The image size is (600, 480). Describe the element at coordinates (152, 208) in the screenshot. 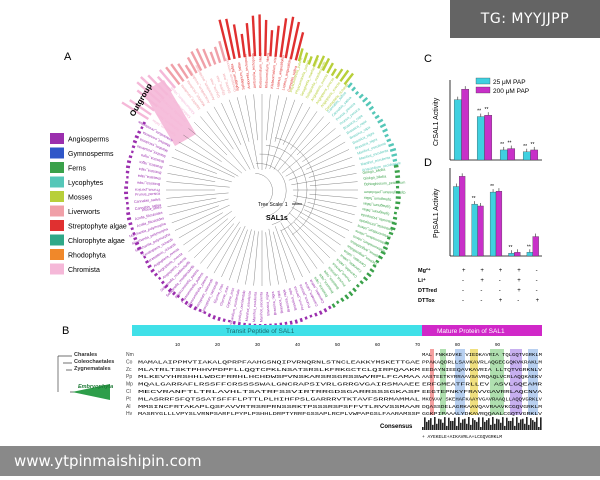

I see `species-label: Picea_abies` at that location.